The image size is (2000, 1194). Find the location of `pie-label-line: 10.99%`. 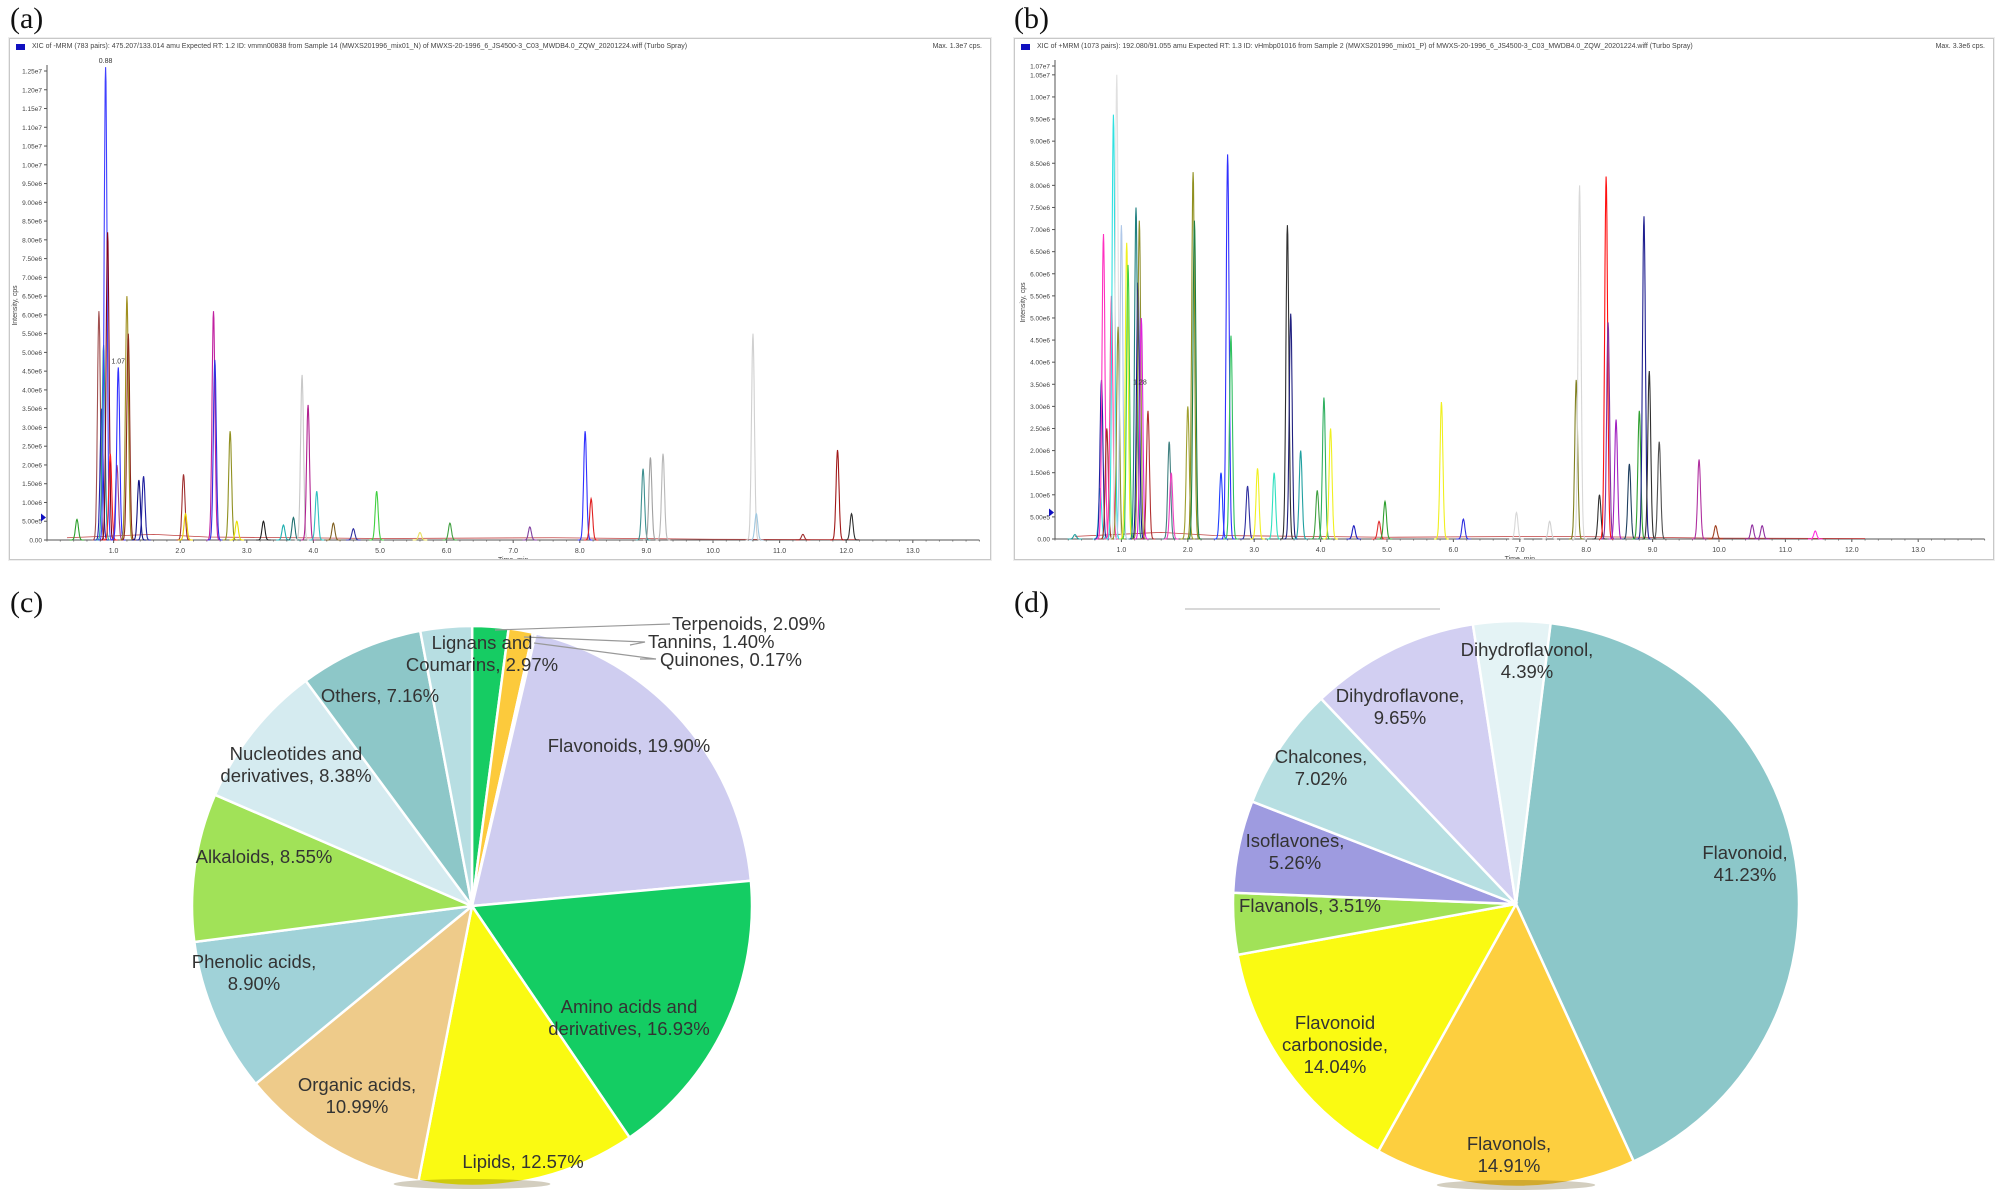

pie-label-line: 10.99% is located at coordinates (357, 1106).